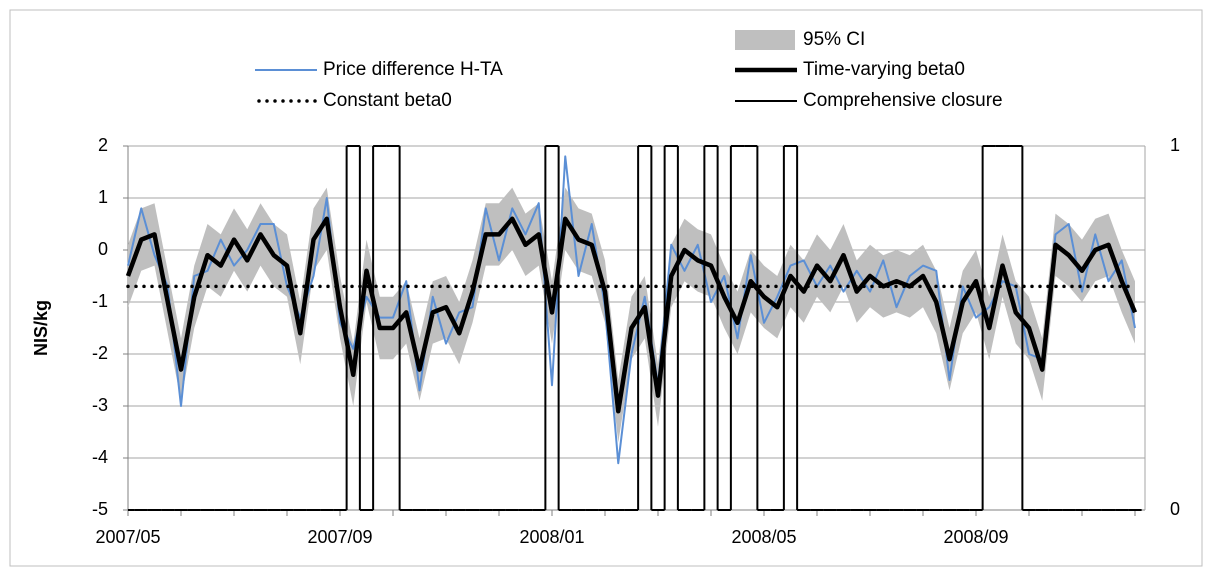 This screenshot has width=1206, height=568. Describe the element at coordinates (127, 537) in the screenshot. I see `x-tick-label: 2007/05` at that location.